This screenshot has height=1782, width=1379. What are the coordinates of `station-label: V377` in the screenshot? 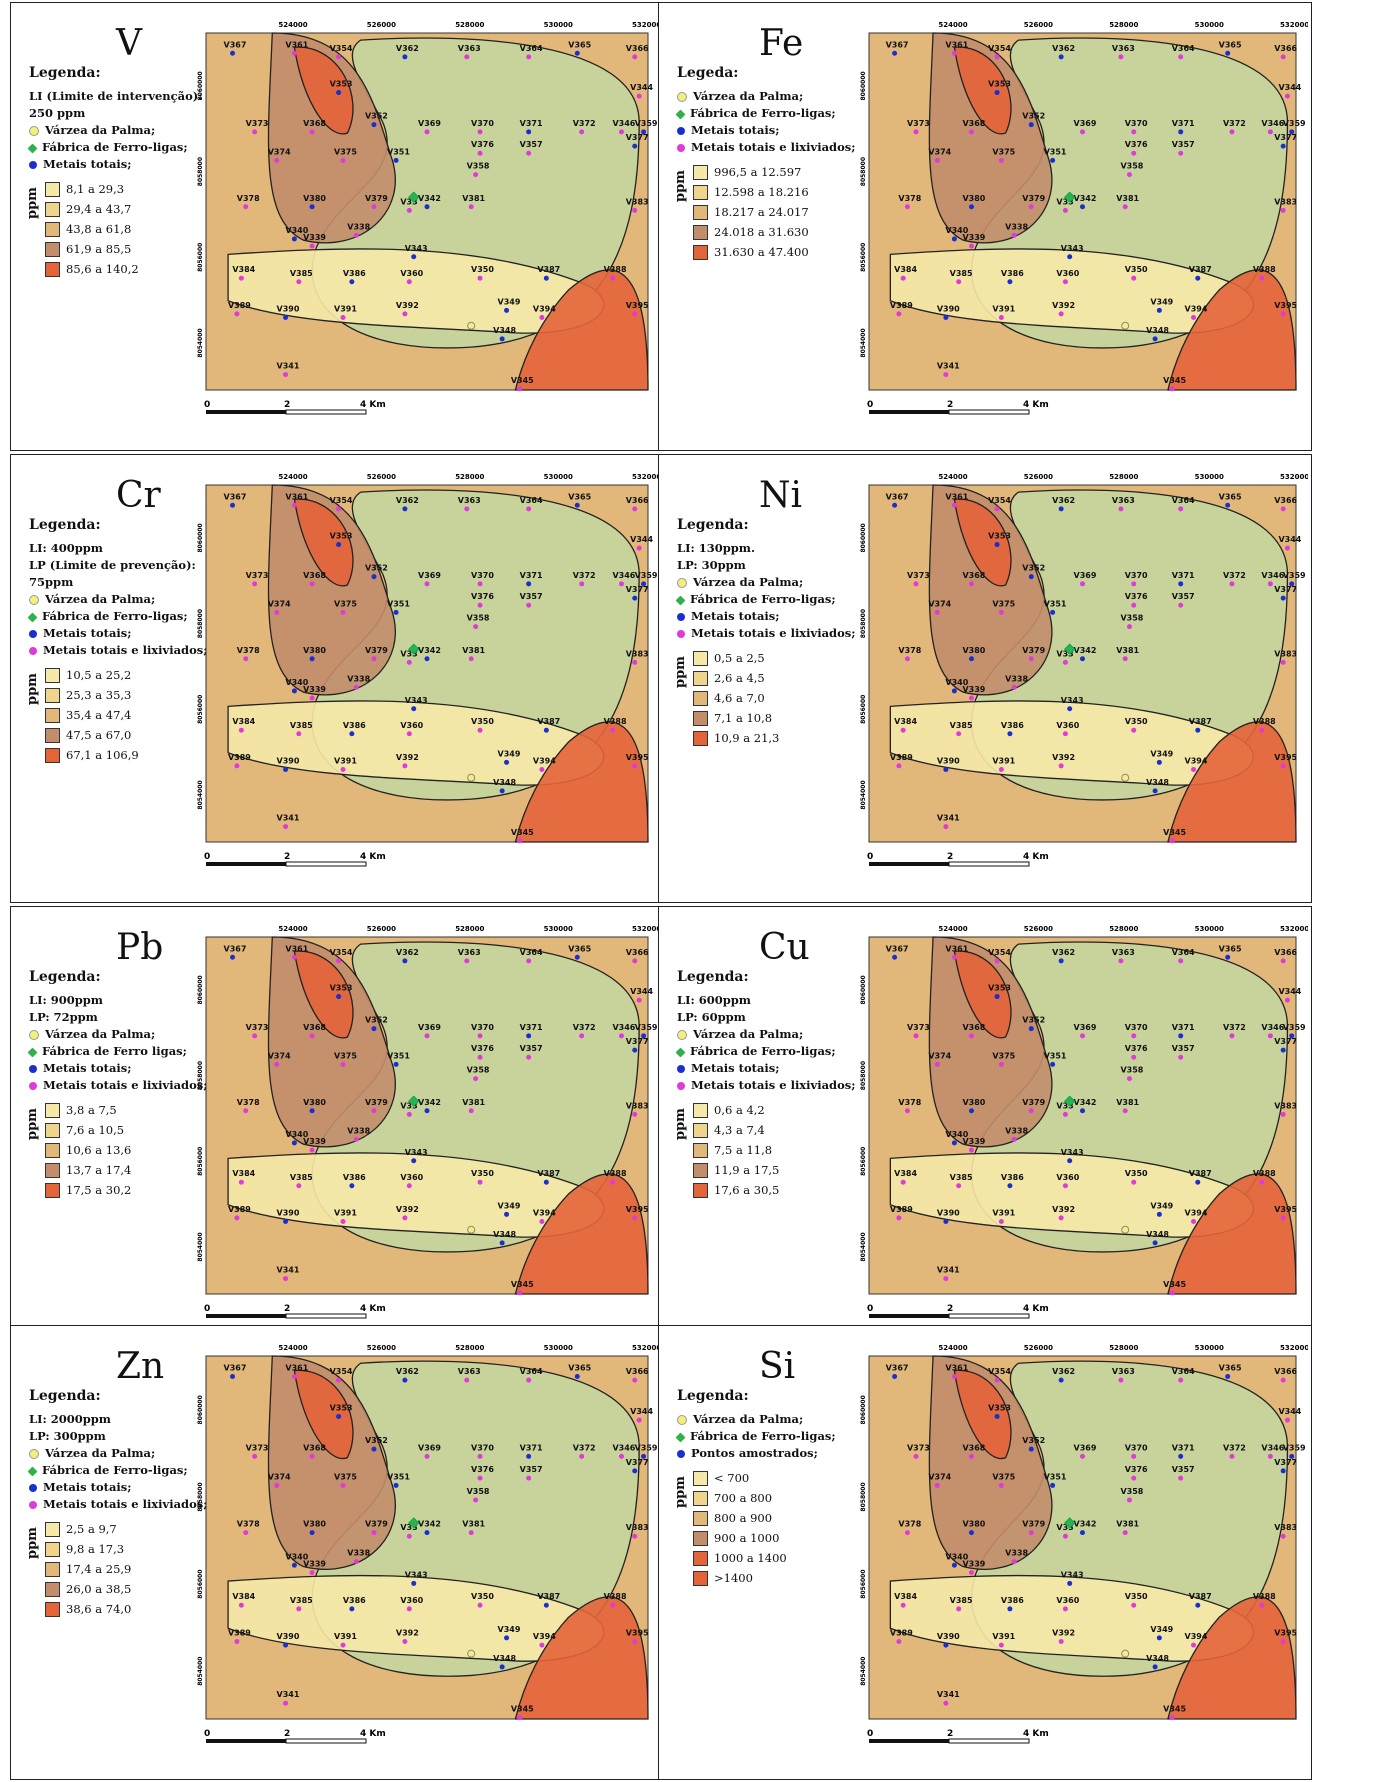 It's located at (1285, 589).